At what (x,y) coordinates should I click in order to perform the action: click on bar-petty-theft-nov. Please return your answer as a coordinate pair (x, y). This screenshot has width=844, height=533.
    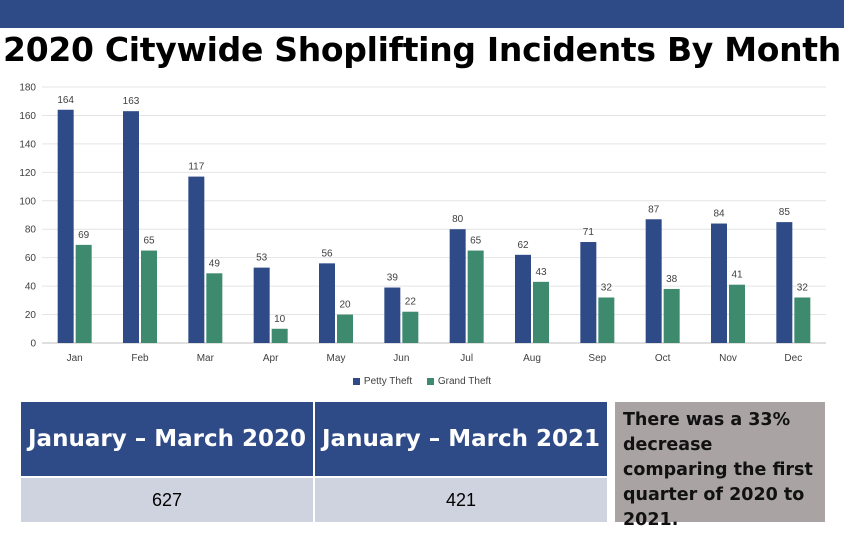
    Looking at the image, I should click on (719, 283).